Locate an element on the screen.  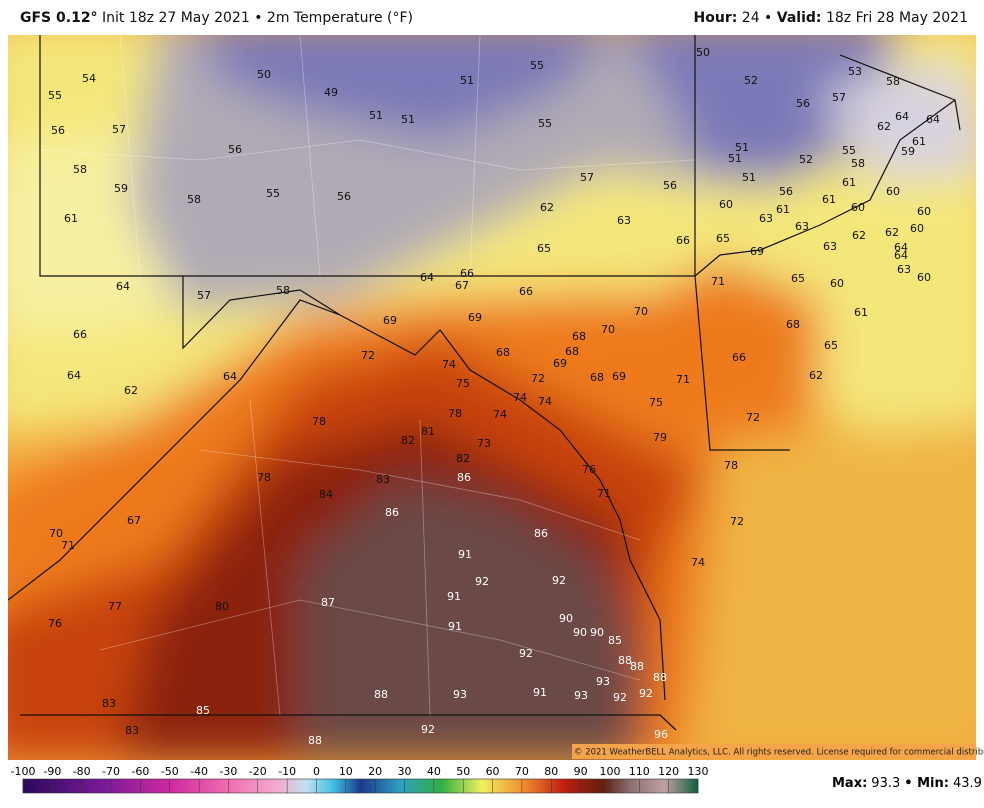
colorbar-tick-label: 120 is located at coordinates (668, 771).